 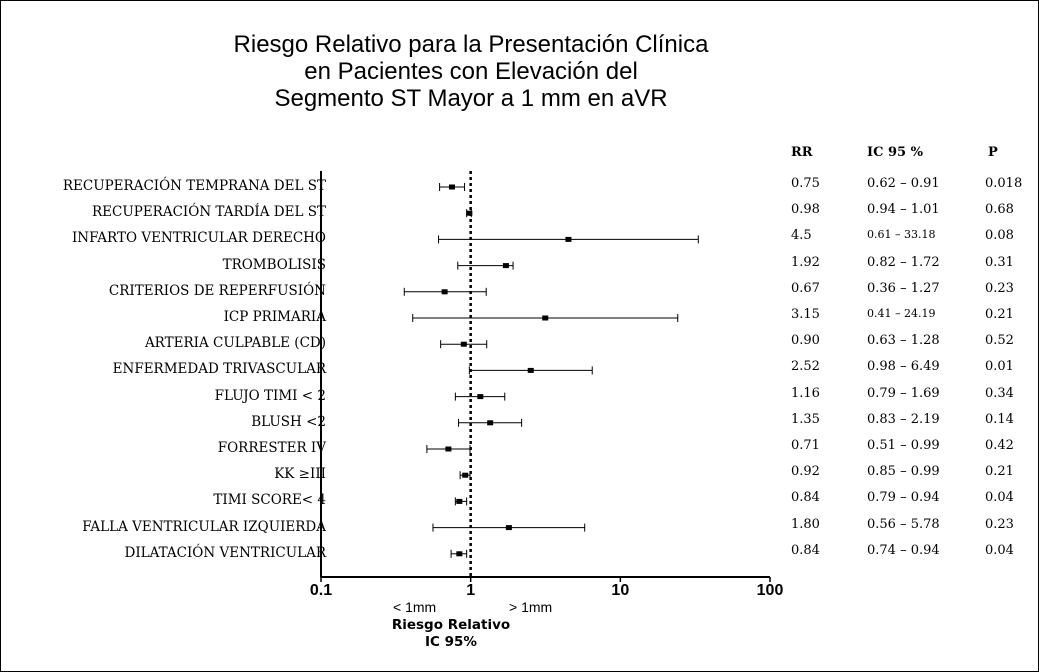 I want to click on row-label: RECUPERACIÓN TEMPRANA DEL ST, so click(x=194, y=186).